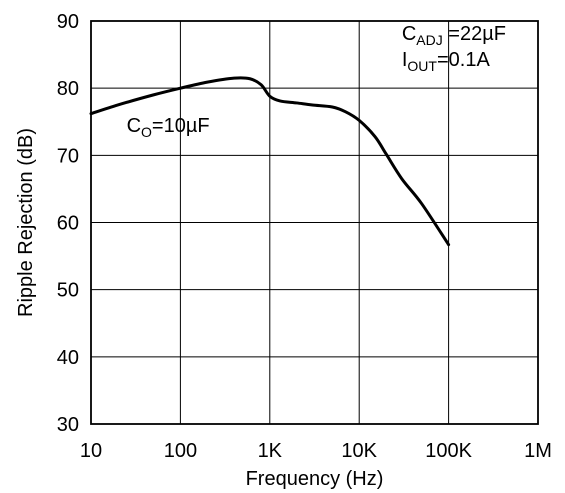 The height and width of the screenshot is (493, 565). Describe the element at coordinates (316, 451) in the screenshot. I see `x-tick-labels: 10 100 1K 10K 100K 1M` at that location.